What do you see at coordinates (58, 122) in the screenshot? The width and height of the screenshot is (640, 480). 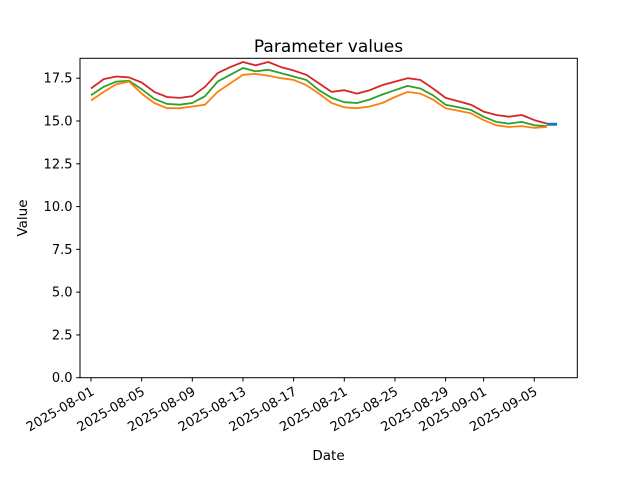 I see `y-tick-label: 15.0` at bounding box center [58, 122].